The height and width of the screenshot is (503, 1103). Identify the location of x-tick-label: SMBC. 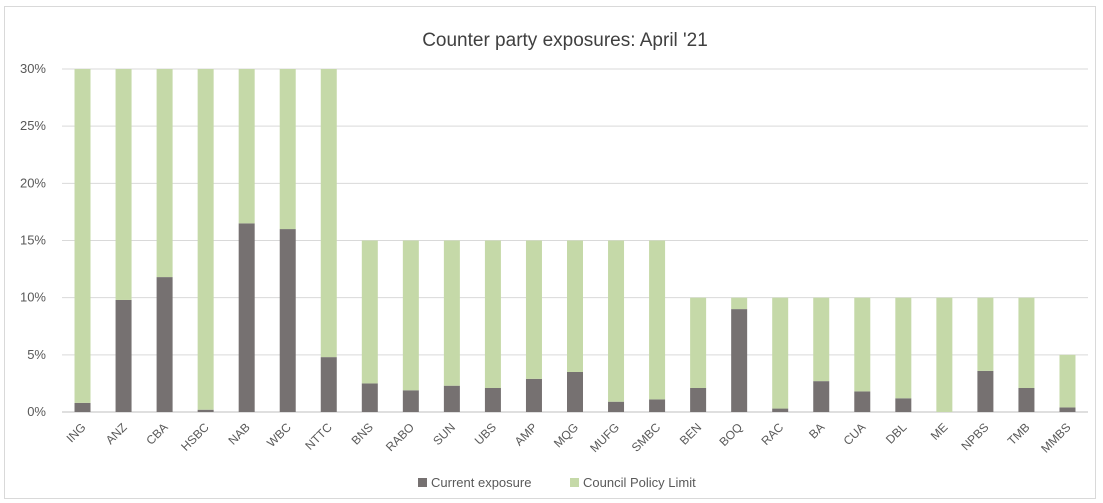
(646, 437).